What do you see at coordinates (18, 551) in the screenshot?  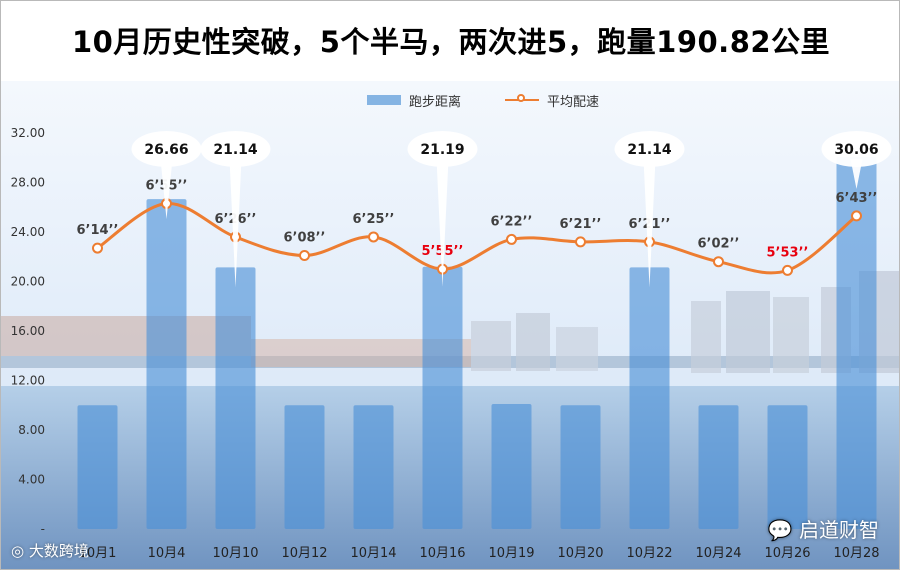 I see `source-logo-icon: ◎` at bounding box center [18, 551].